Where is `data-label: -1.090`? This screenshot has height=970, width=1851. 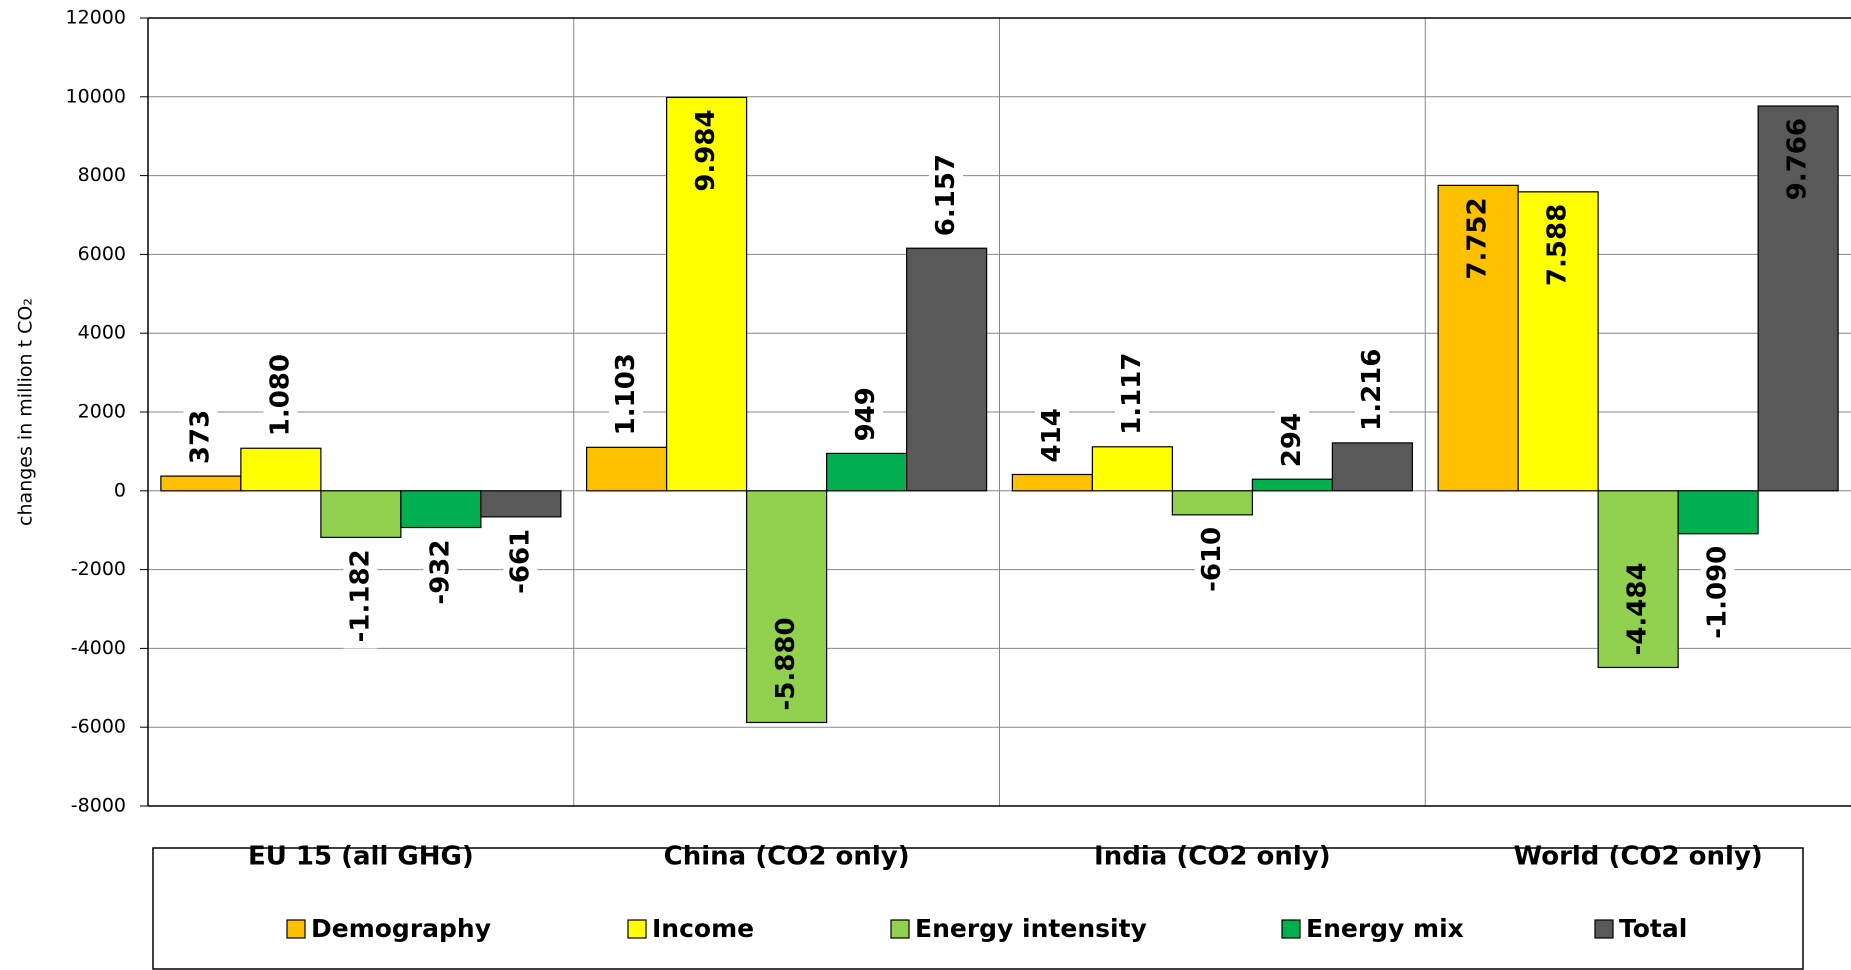
data-label: -1.090 is located at coordinates (1718, 592).